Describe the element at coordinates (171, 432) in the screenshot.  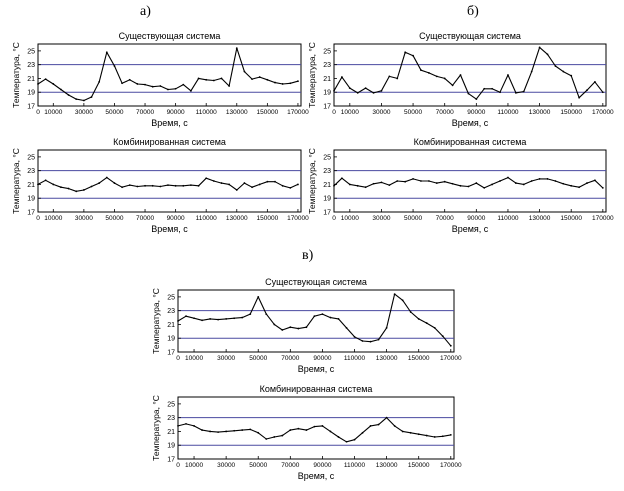
I see `y-tick-label: 21` at that location.